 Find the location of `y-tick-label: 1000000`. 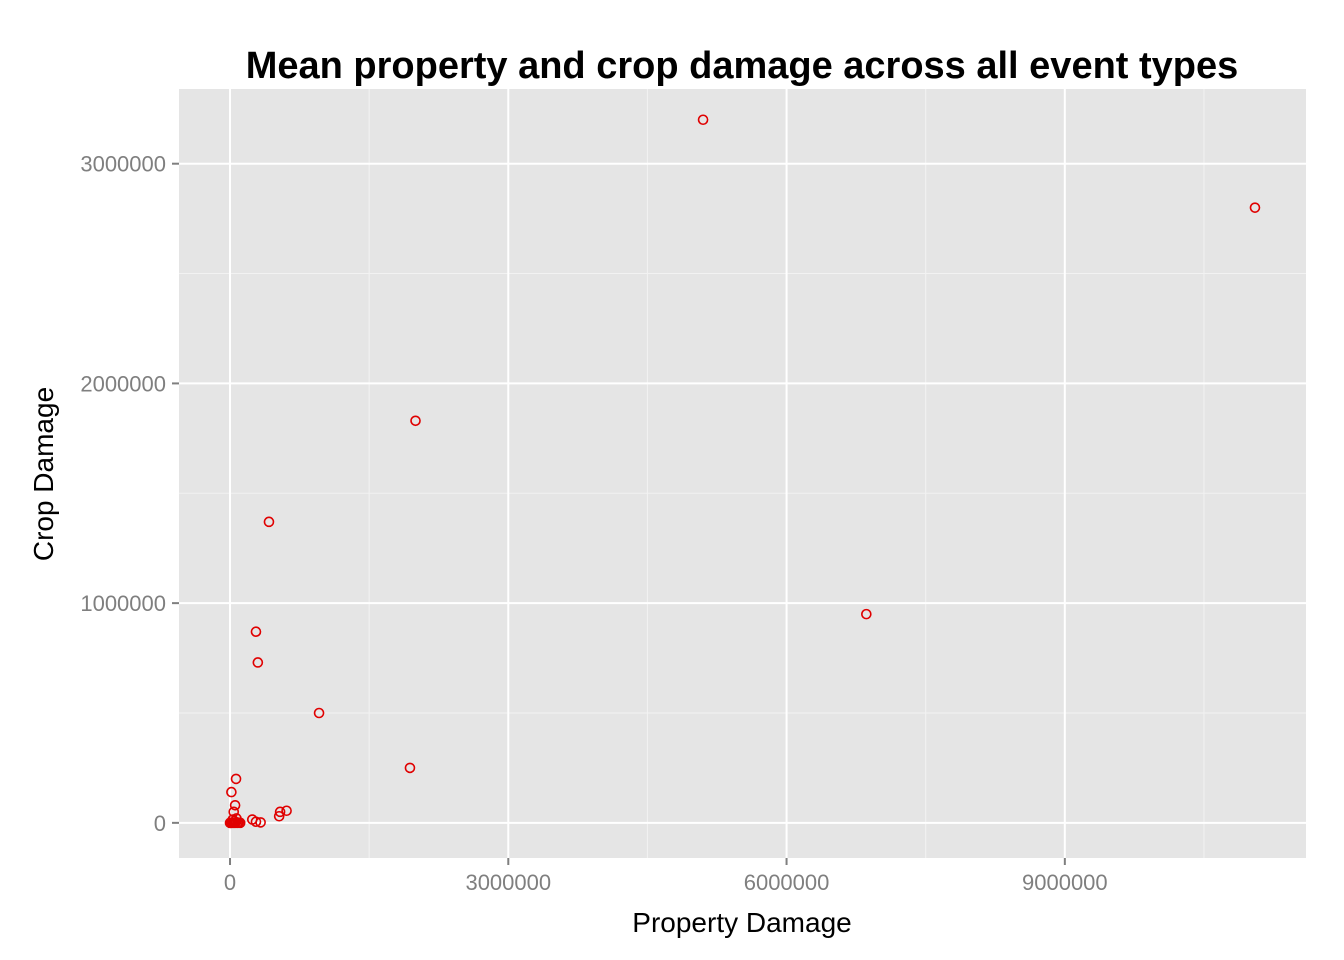

y-tick-label: 1000000 is located at coordinates (123, 603).